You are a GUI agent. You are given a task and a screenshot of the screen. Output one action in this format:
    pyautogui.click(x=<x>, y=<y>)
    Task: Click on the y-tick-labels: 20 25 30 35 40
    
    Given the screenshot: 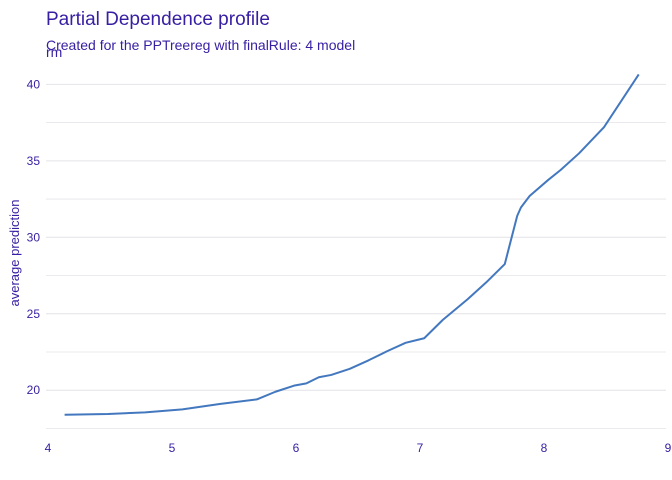 What is the action you would take?
    pyautogui.click(x=34, y=237)
    